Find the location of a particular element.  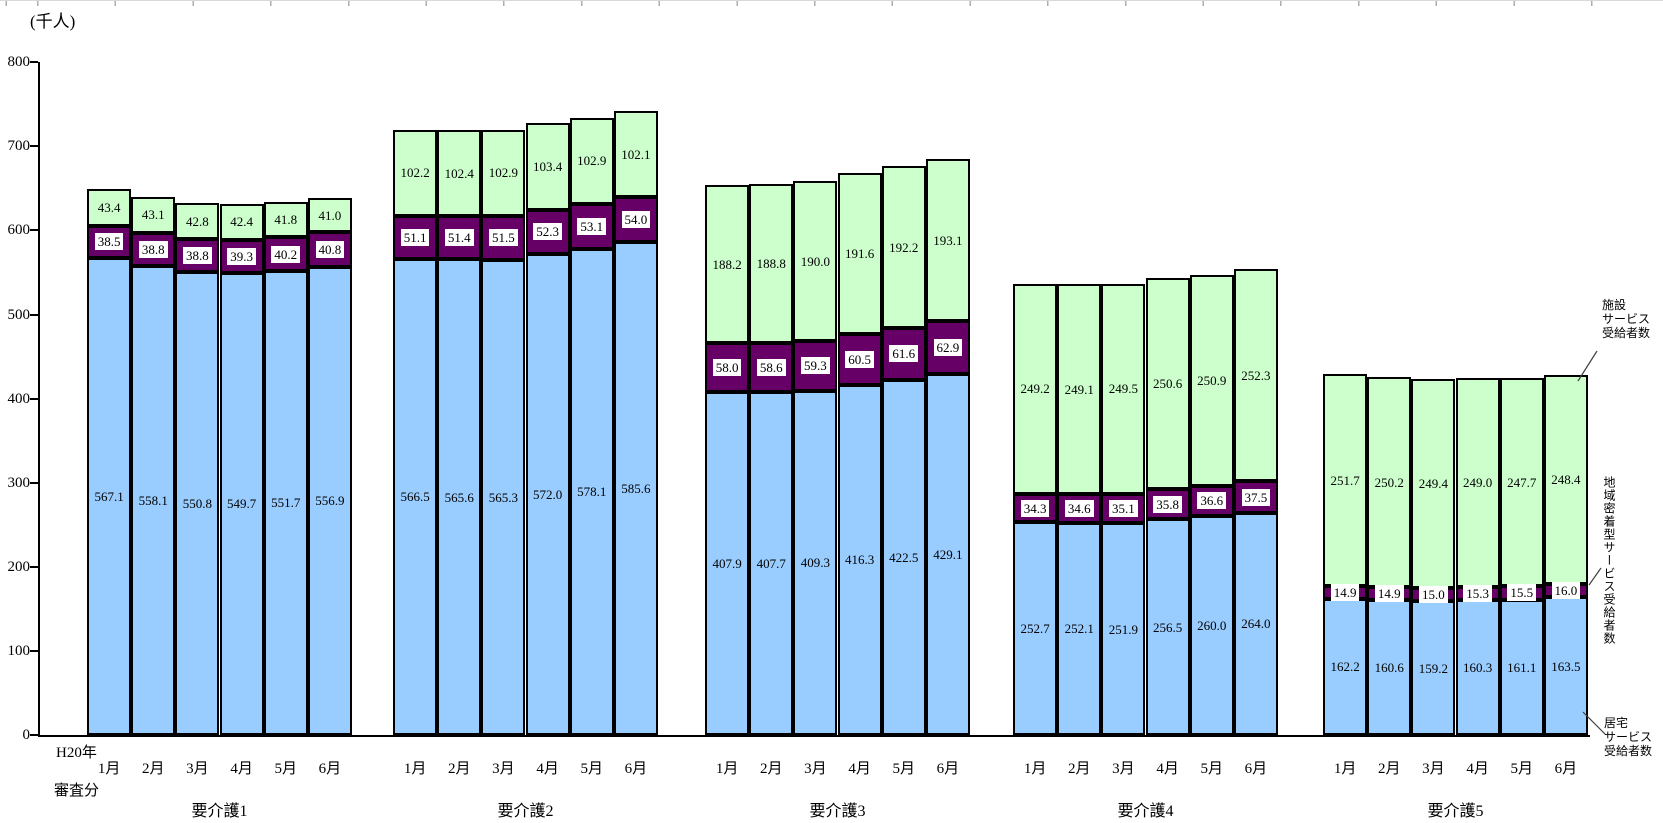

bar-segment-community-services: 15.5 is located at coordinates (1521, 593).